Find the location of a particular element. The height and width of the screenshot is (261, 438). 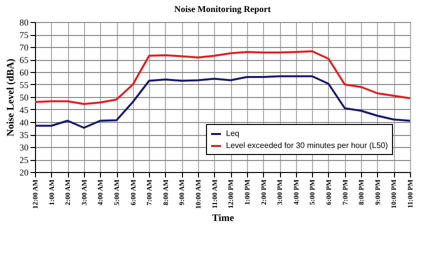

y-tick-label: 75 is located at coordinates (24, 35).